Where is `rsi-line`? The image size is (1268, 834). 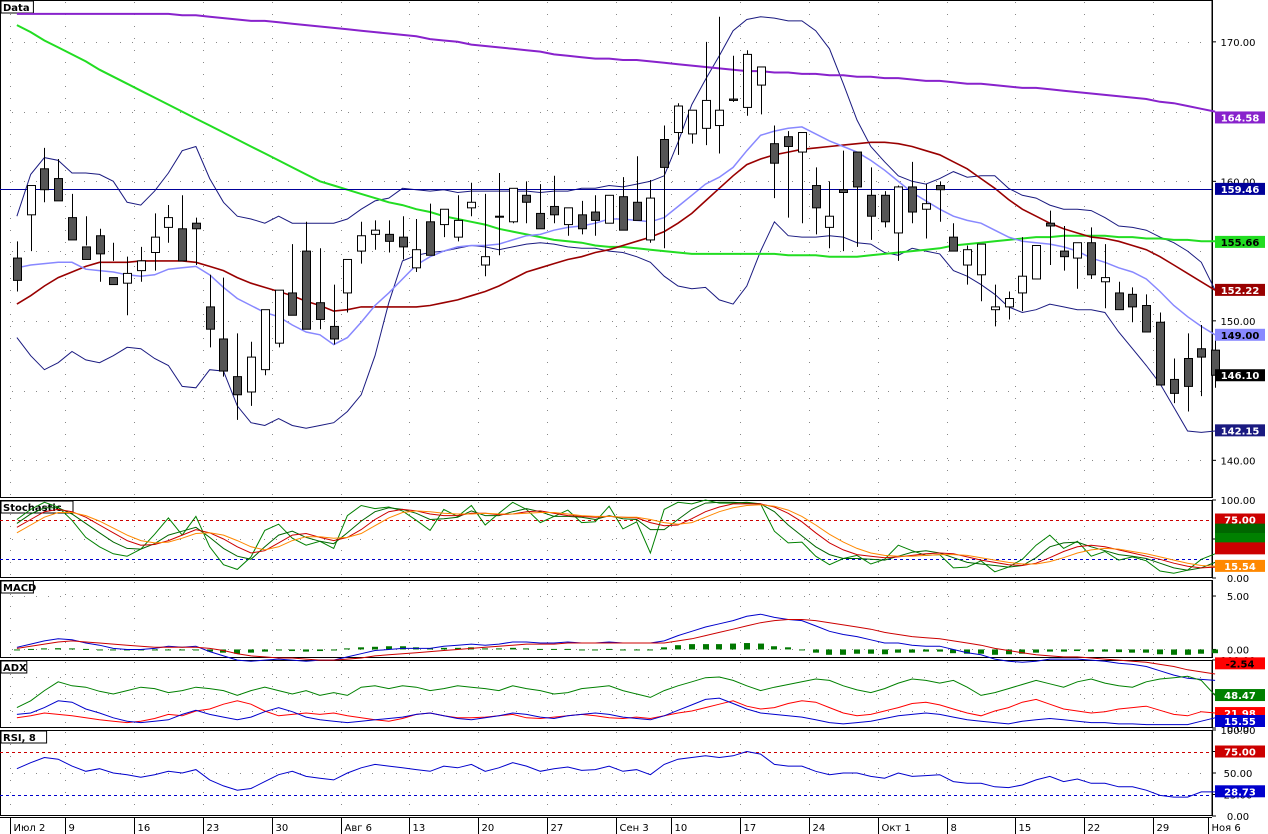 rsi-line is located at coordinates (616, 774).